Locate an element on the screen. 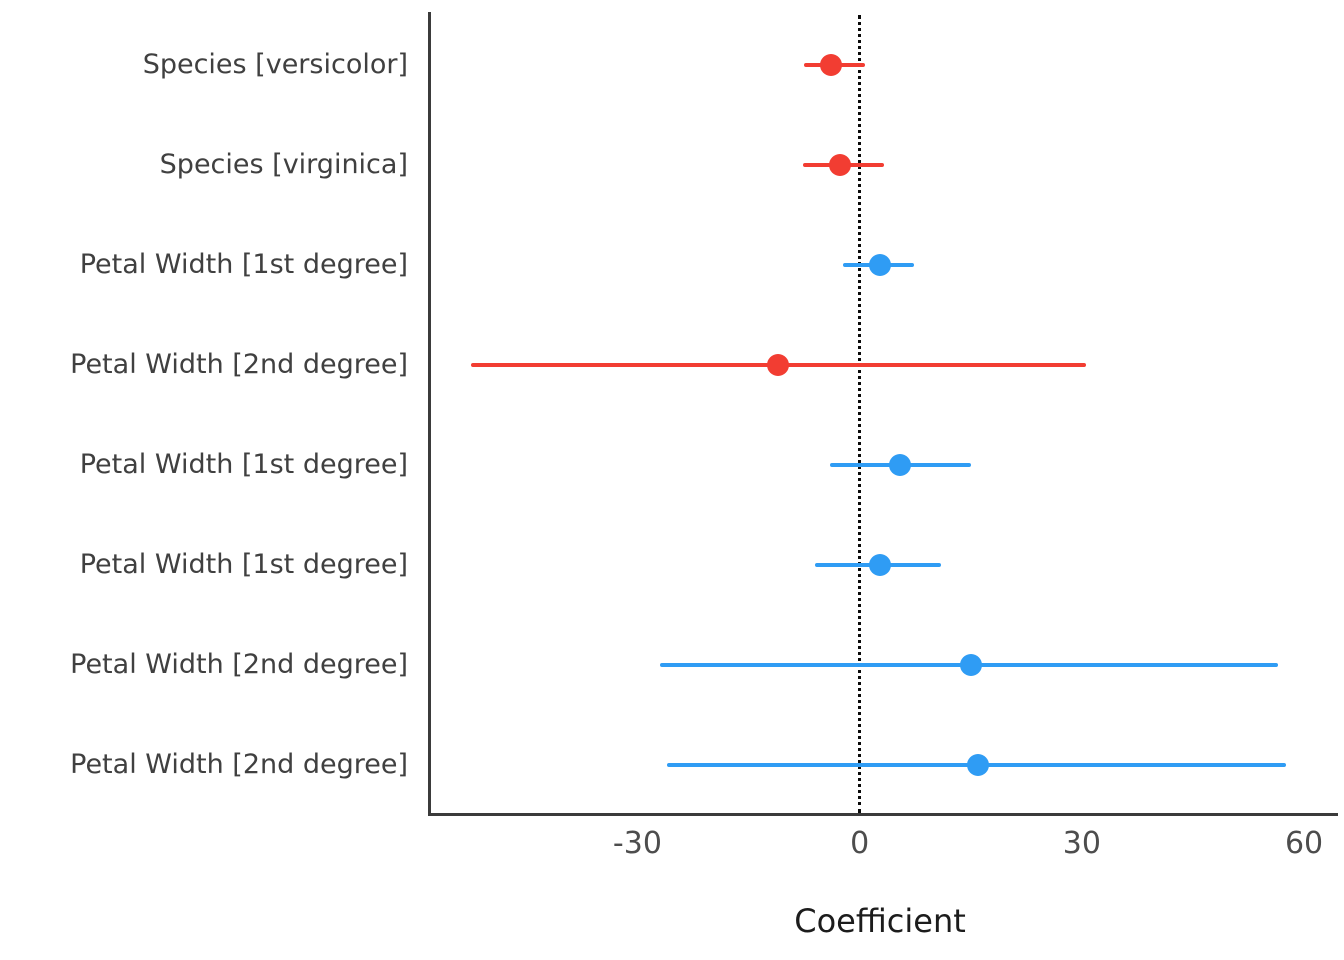 The image size is (1344, 960). x-tick-label: 30 is located at coordinates (1081, 843).